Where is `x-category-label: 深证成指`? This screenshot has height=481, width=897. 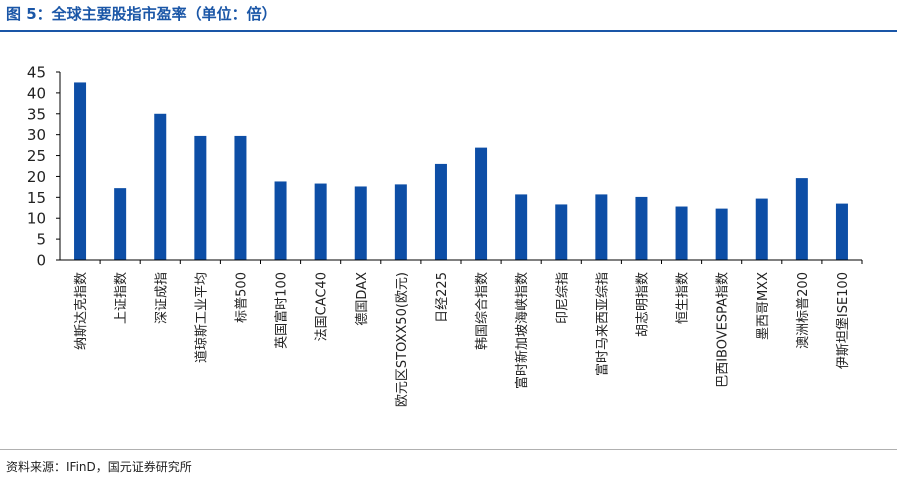 x-category-label: 深证成指 is located at coordinates (161, 298).